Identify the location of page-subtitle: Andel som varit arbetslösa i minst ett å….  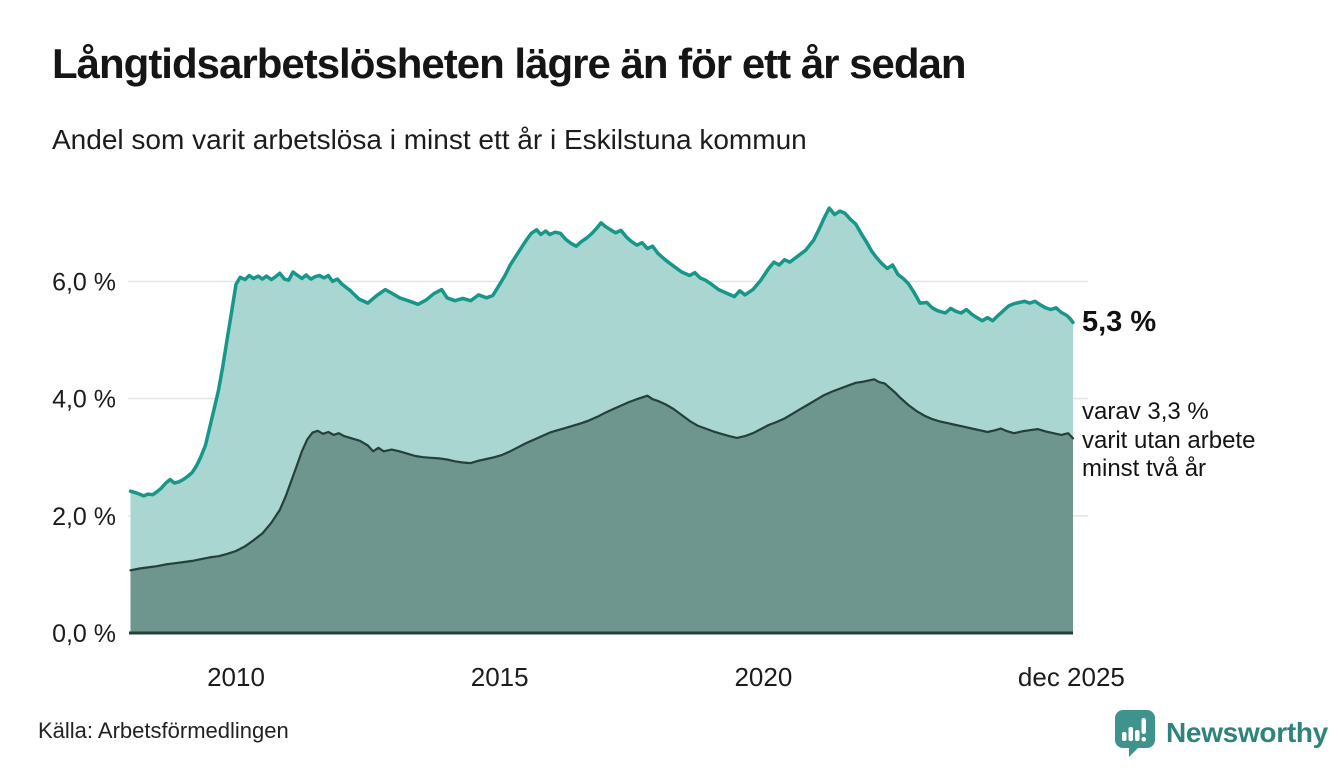
(429, 139).